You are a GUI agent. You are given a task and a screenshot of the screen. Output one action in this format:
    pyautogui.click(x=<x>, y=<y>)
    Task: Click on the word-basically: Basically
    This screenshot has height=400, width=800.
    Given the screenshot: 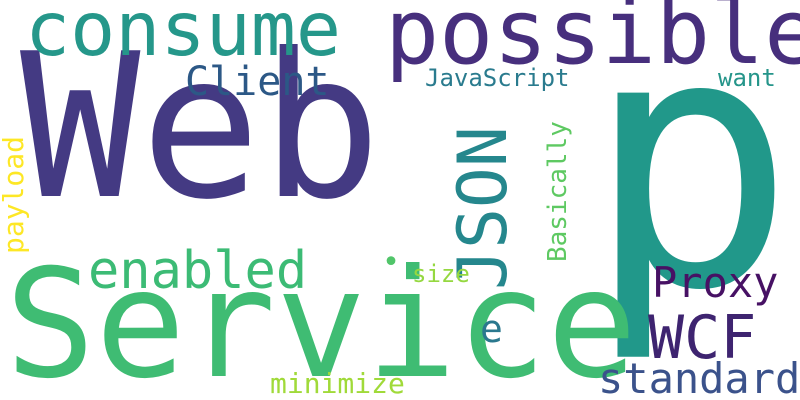 What is the action you would take?
    pyautogui.click(x=558, y=191)
    